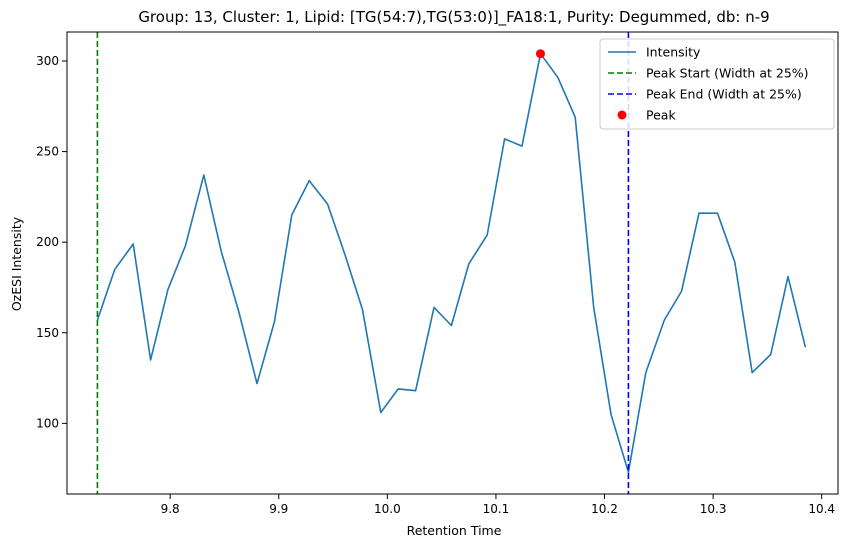 This screenshot has width=850, height=547. I want to click on legend-label: Peak, so click(661, 115).